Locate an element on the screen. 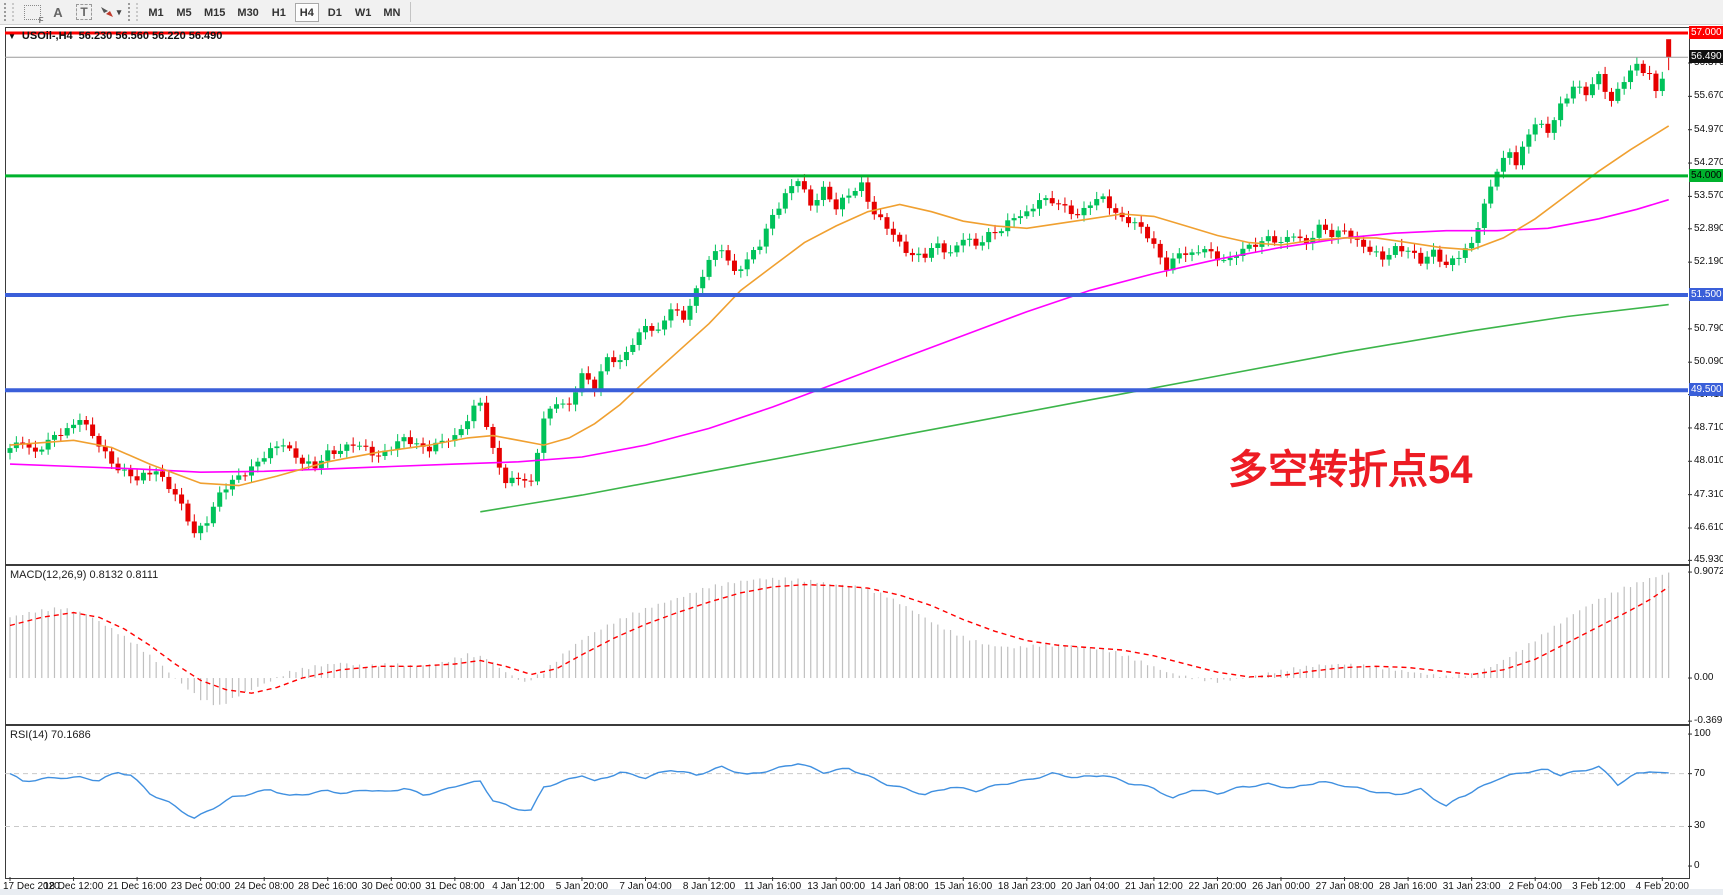 This screenshot has width=1723, height=895. rsi-tick-label: 30 is located at coordinates (1700, 826).